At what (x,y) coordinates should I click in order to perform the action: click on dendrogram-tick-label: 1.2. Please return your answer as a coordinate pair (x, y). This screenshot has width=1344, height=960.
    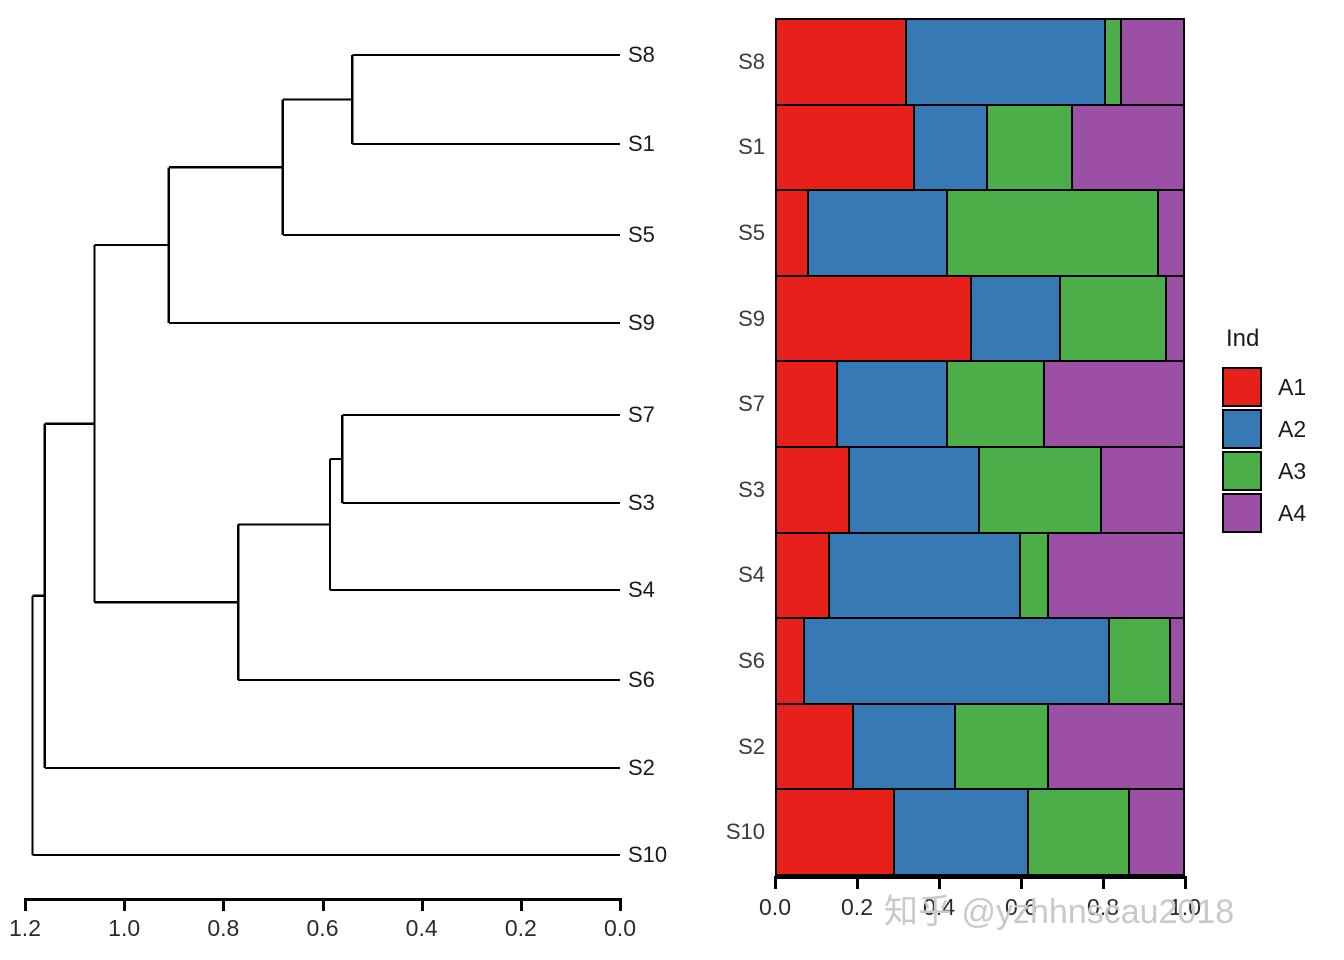
    Looking at the image, I should click on (25, 928).